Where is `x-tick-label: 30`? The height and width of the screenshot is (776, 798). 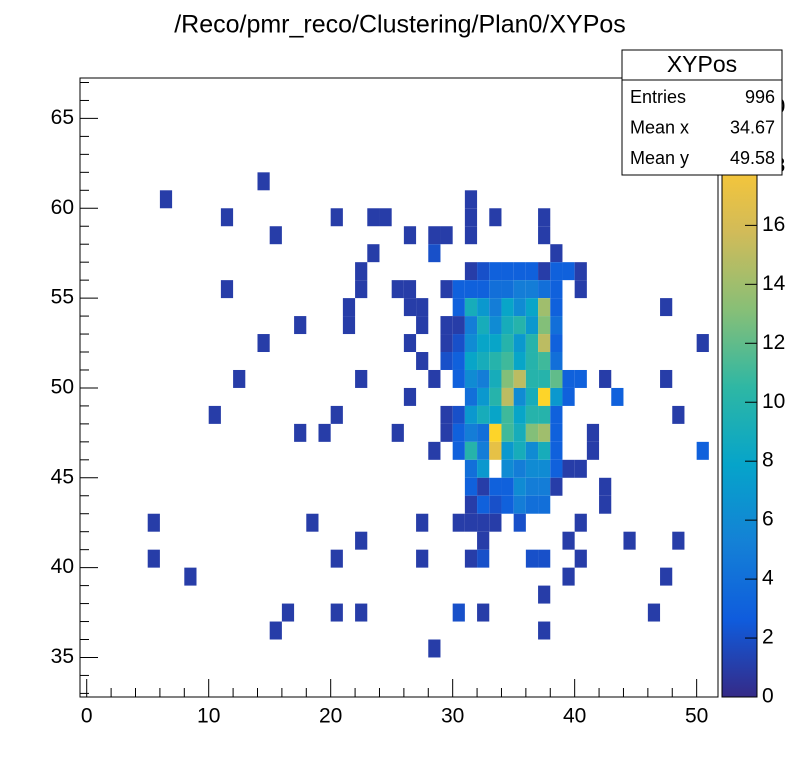 x-tick-label: 30 is located at coordinates (452, 716).